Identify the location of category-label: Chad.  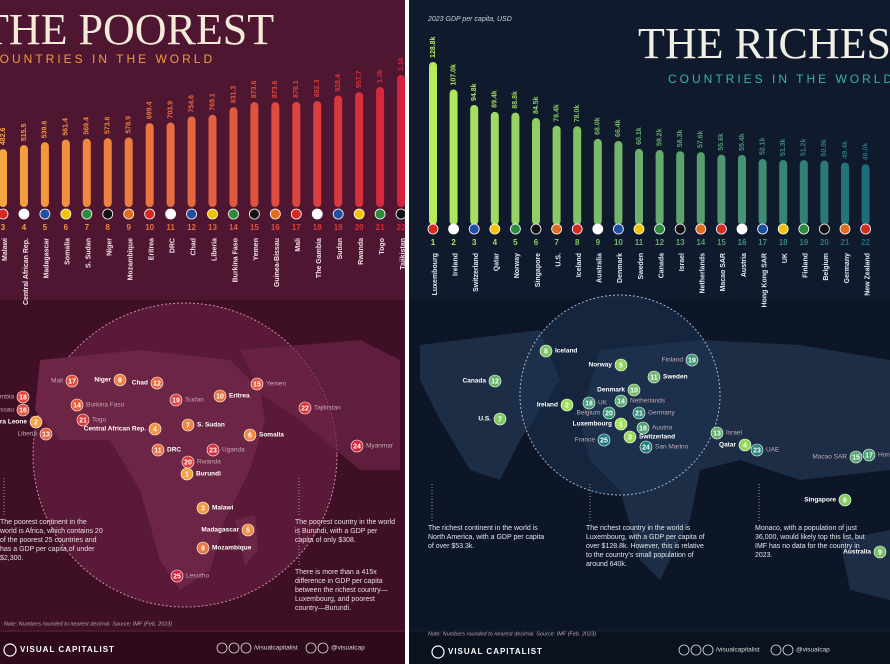
(193, 247).